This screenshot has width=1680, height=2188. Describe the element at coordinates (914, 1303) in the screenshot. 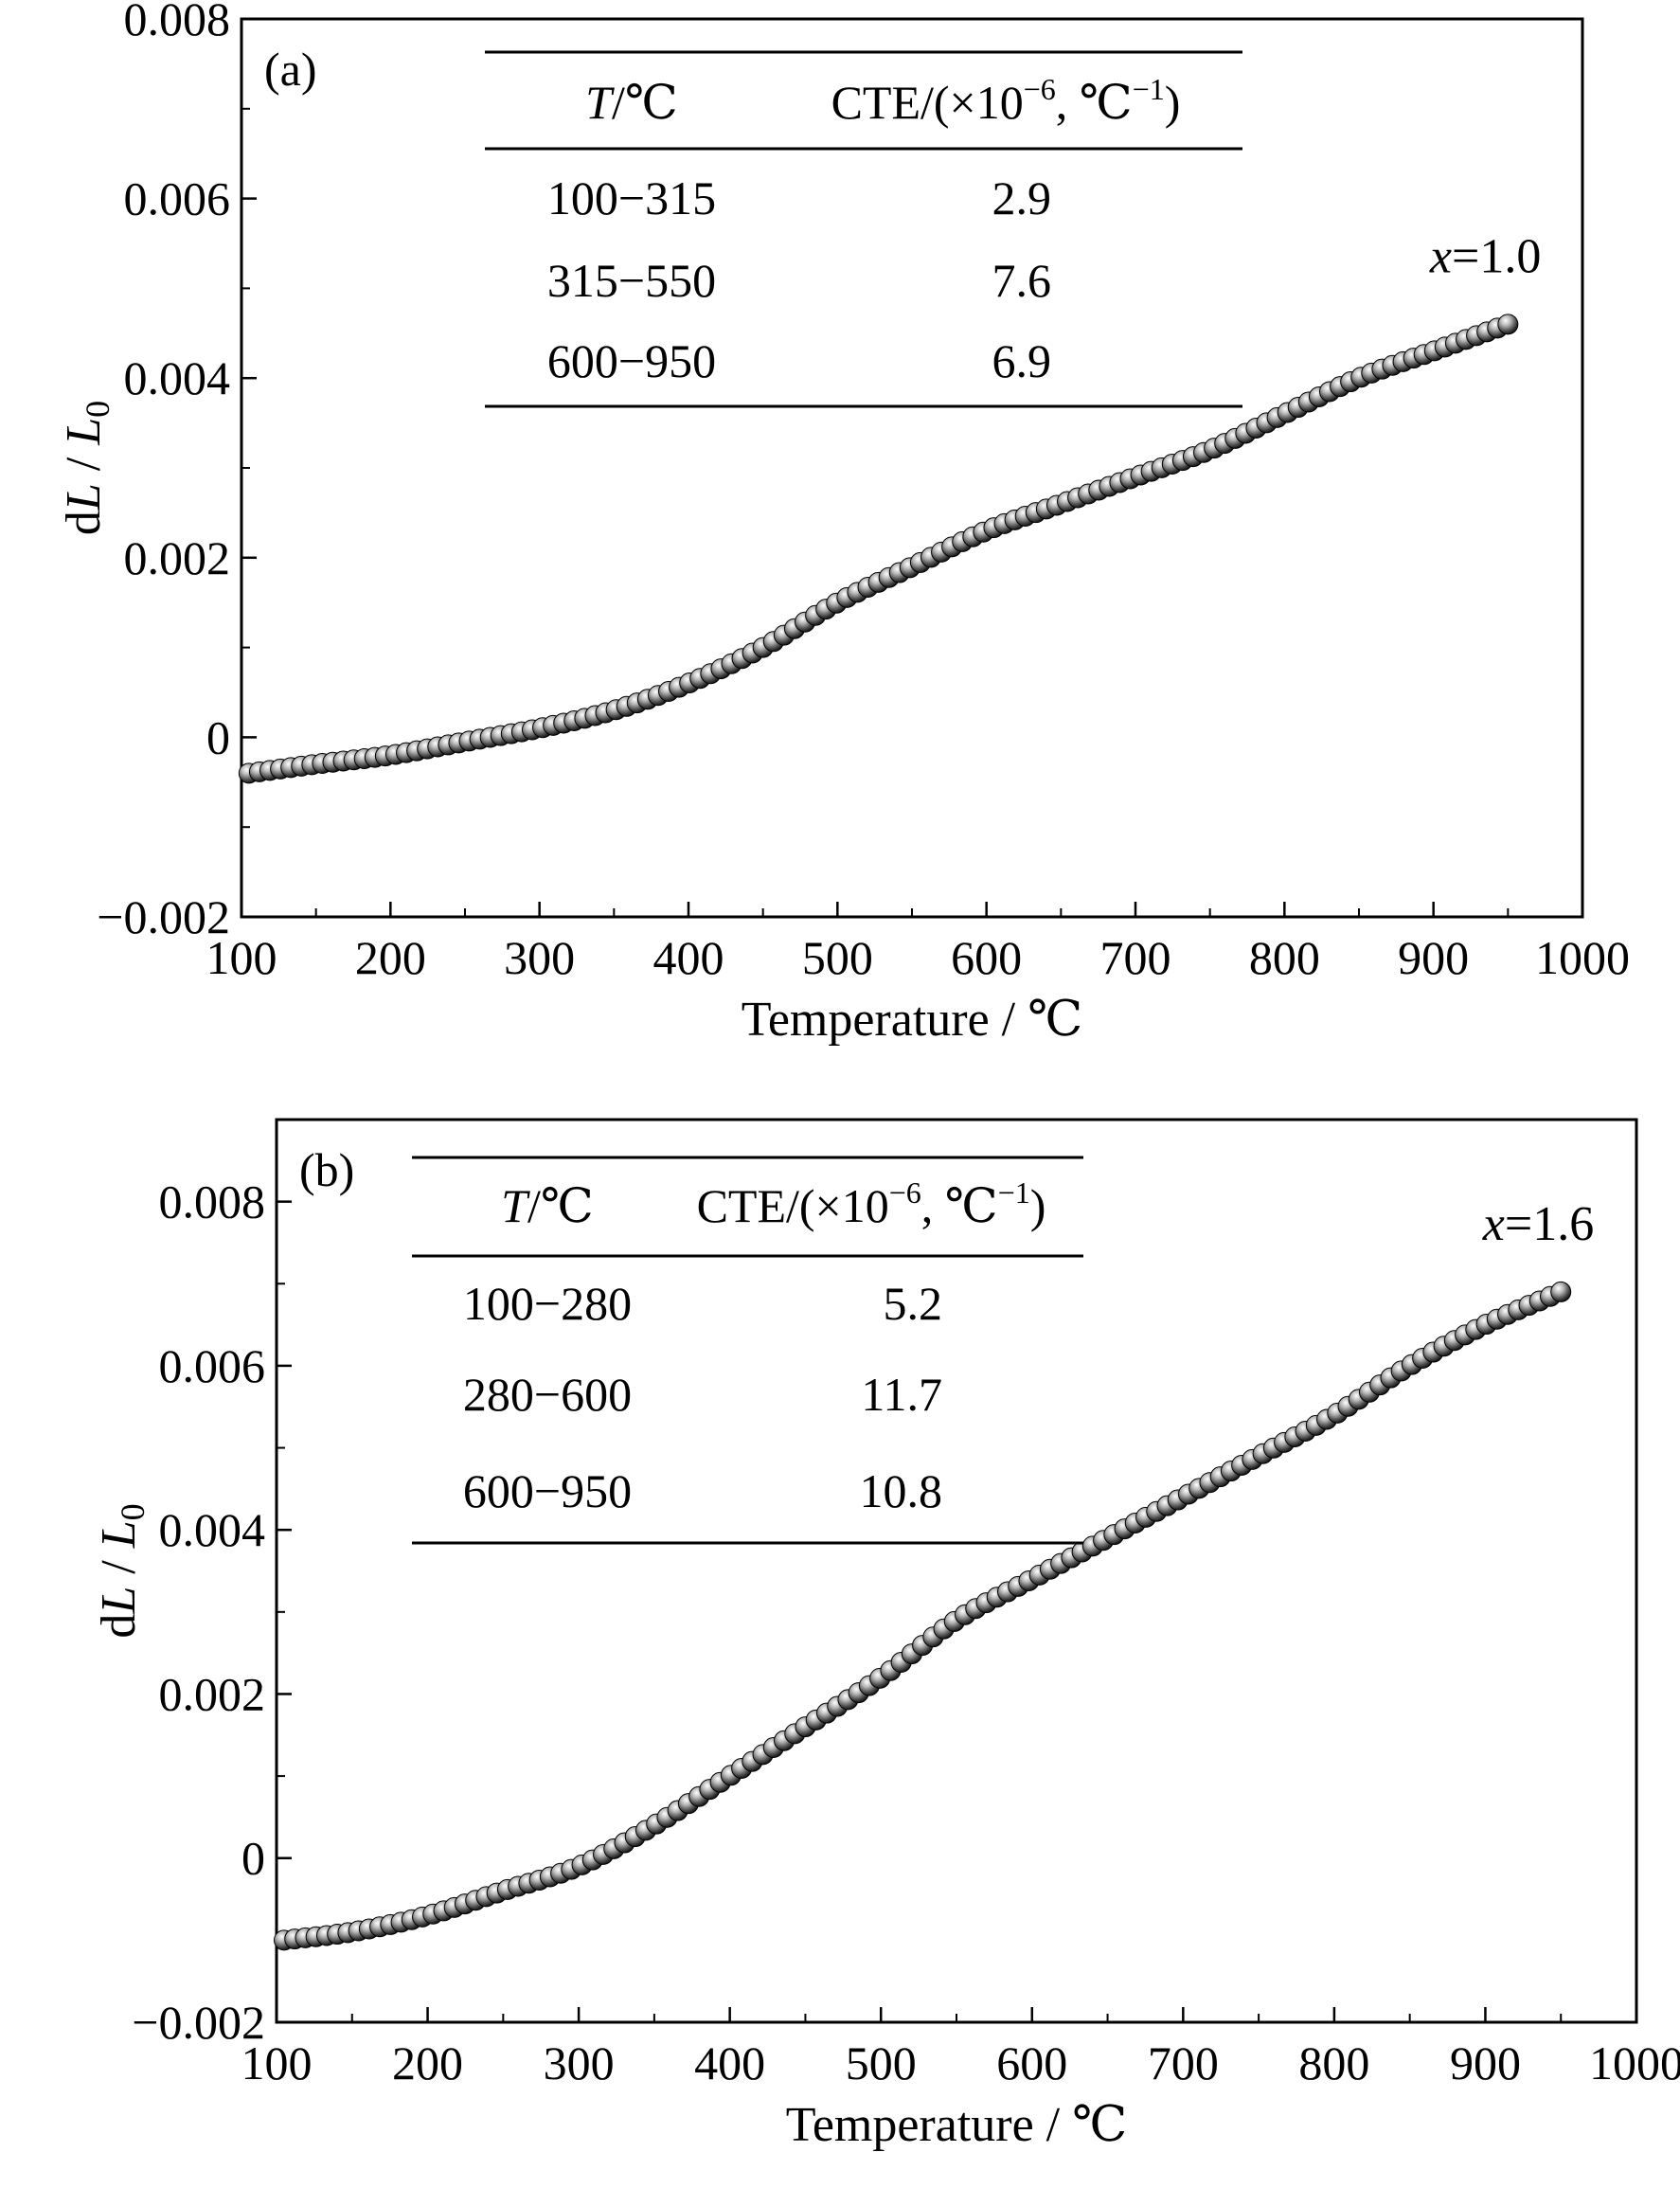

I see `table-cell-cte: 5.2` at that location.